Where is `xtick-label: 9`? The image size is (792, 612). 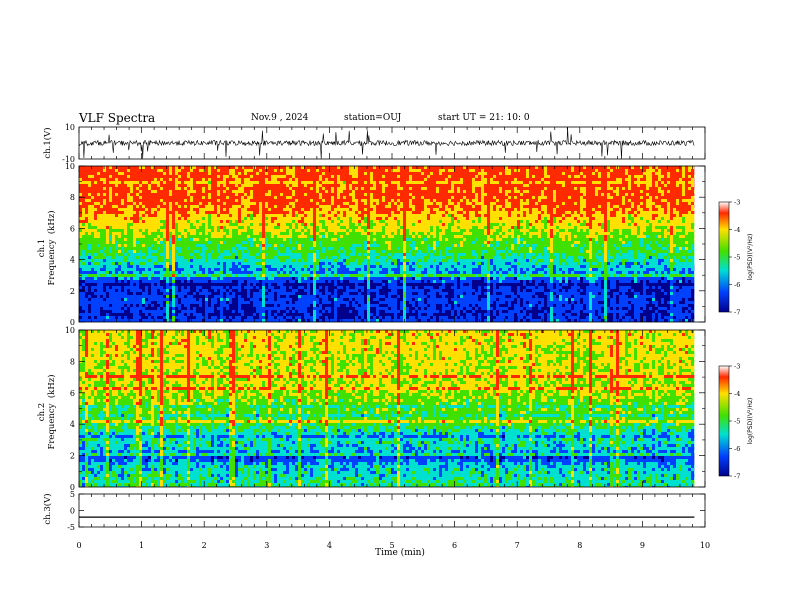 xtick-label: 9 is located at coordinates (642, 545).